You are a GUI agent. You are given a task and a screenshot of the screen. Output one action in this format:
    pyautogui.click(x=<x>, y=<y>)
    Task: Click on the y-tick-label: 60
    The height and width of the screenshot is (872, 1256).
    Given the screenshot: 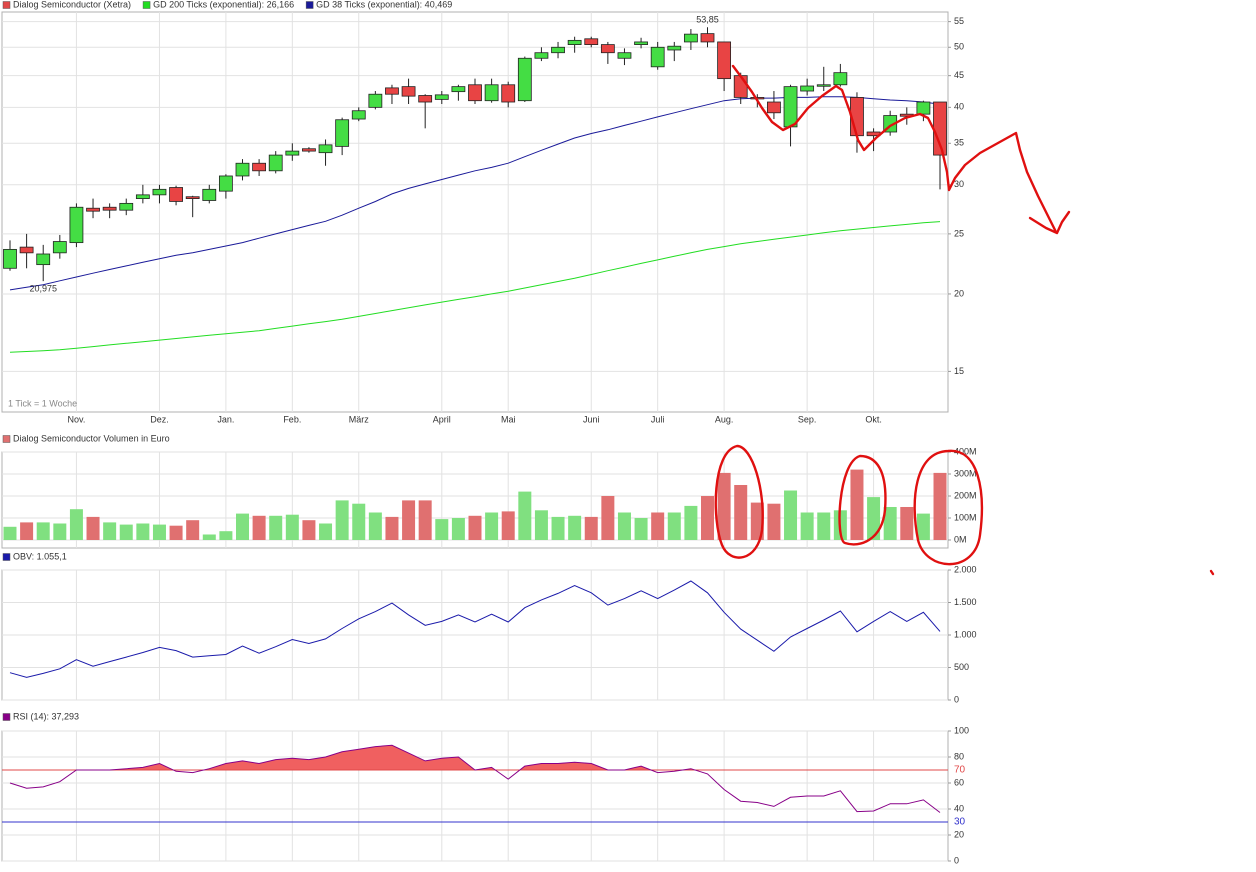 What is the action you would take?
    pyautogui.click(x=959, y=782)
    